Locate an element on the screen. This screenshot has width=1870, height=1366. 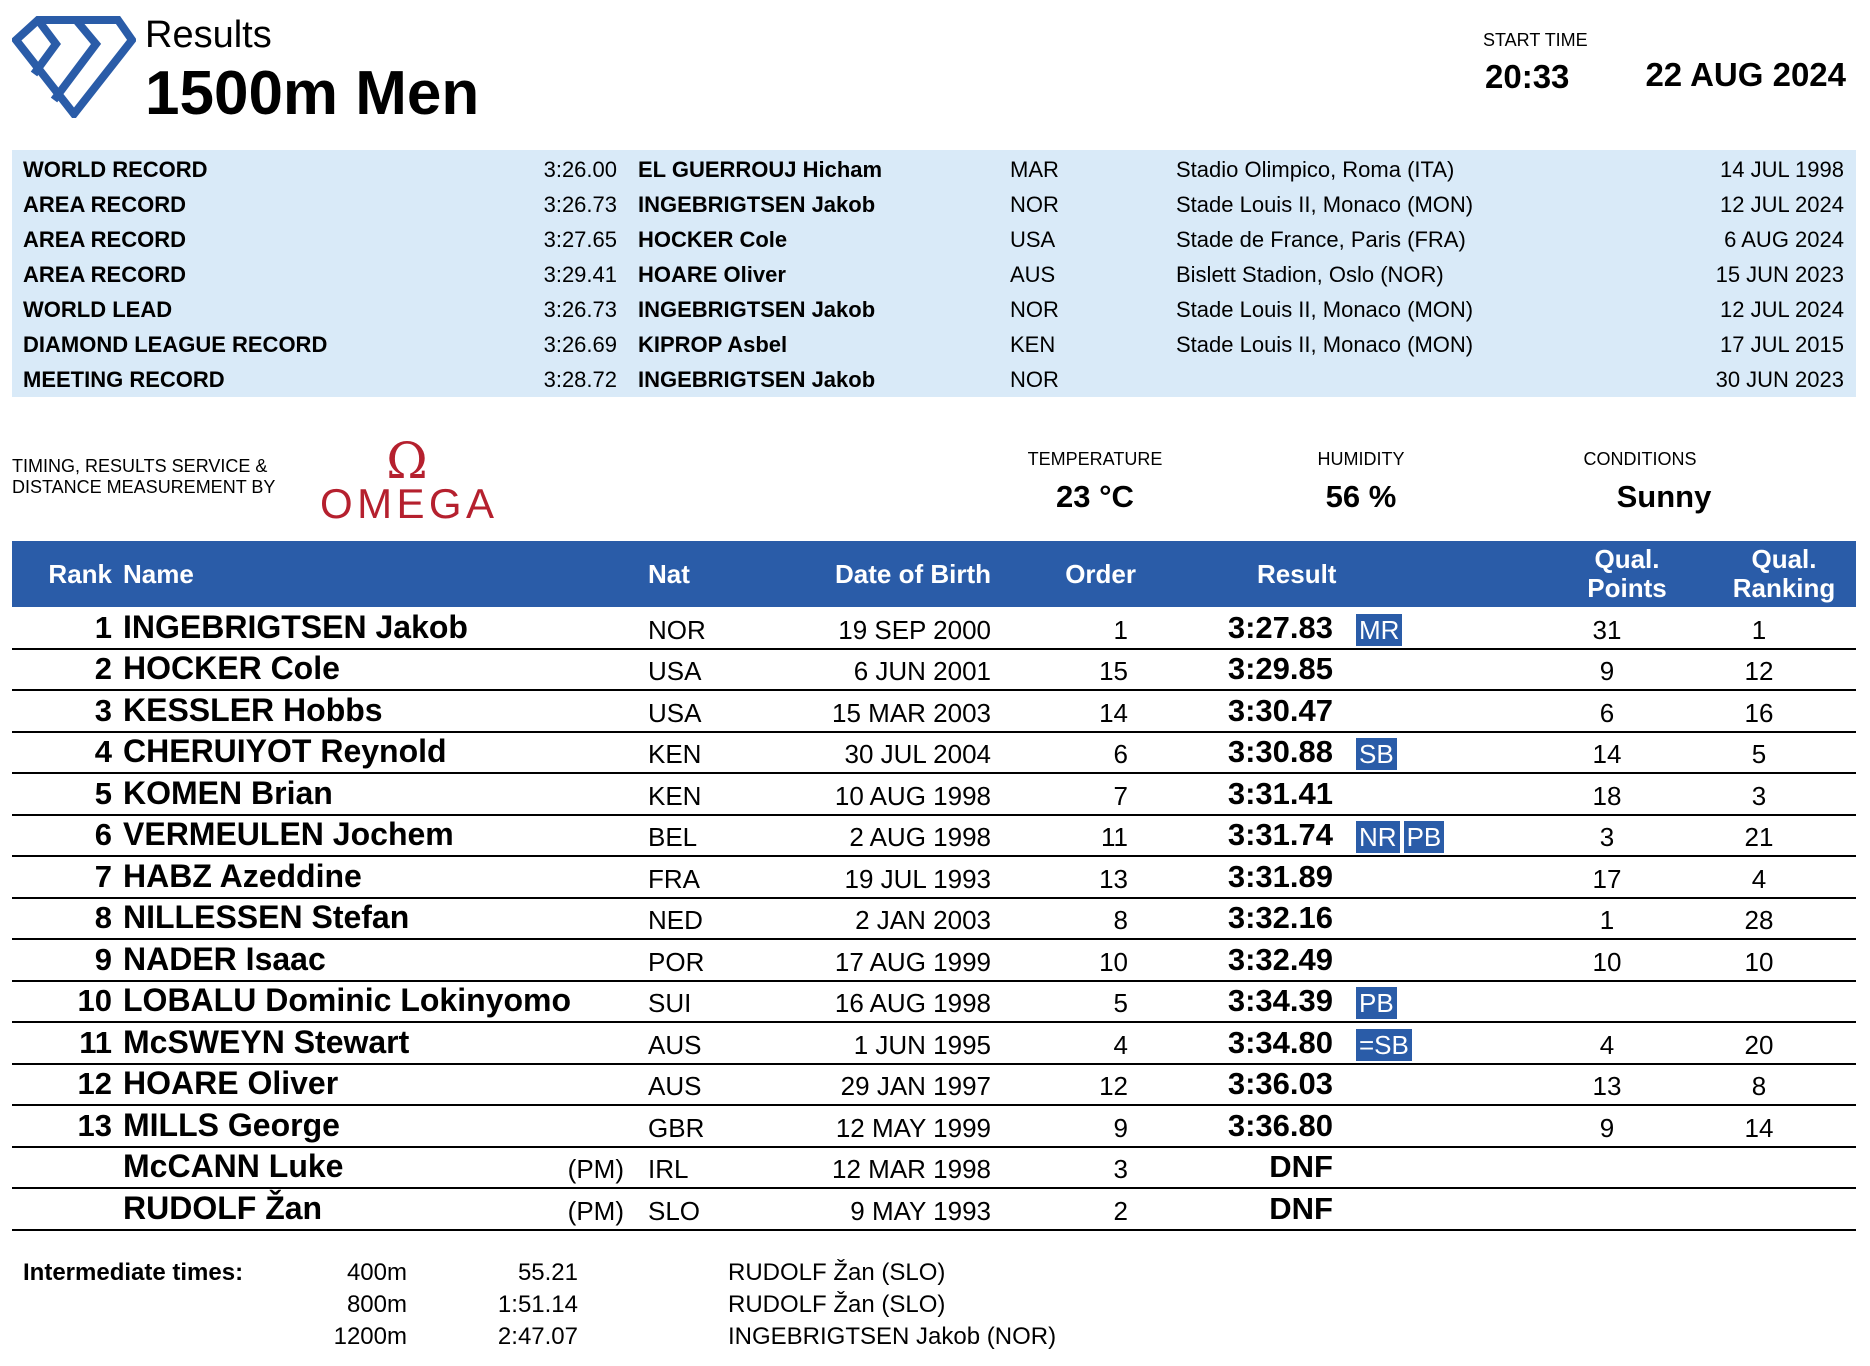
record-date: 14 JUL 1998 is located at coordinates (1782, 169).